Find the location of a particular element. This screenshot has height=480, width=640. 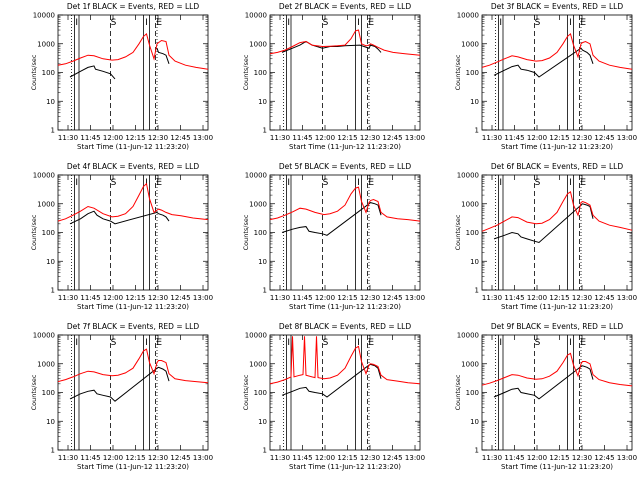

chart-title: Det 5f BLACK = Events, RED = LLD is located at coordinates (345, 166).